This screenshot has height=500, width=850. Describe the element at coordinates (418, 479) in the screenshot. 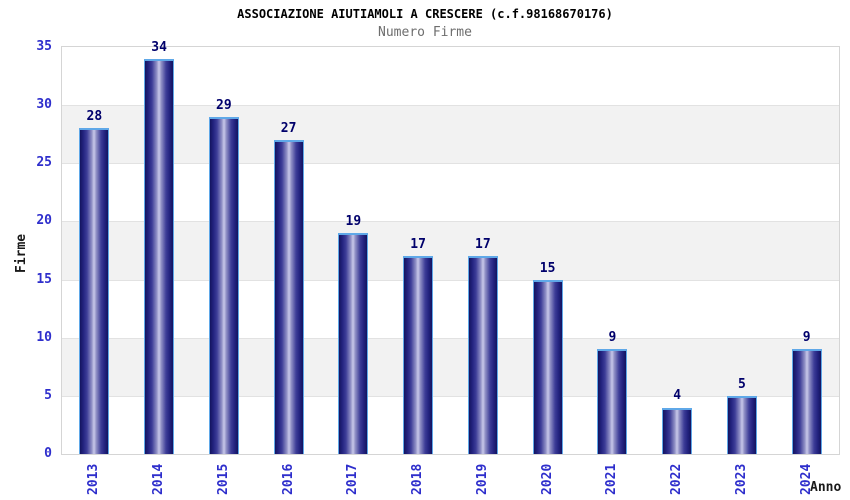

I see `x-tick-label: 2018` at that location.